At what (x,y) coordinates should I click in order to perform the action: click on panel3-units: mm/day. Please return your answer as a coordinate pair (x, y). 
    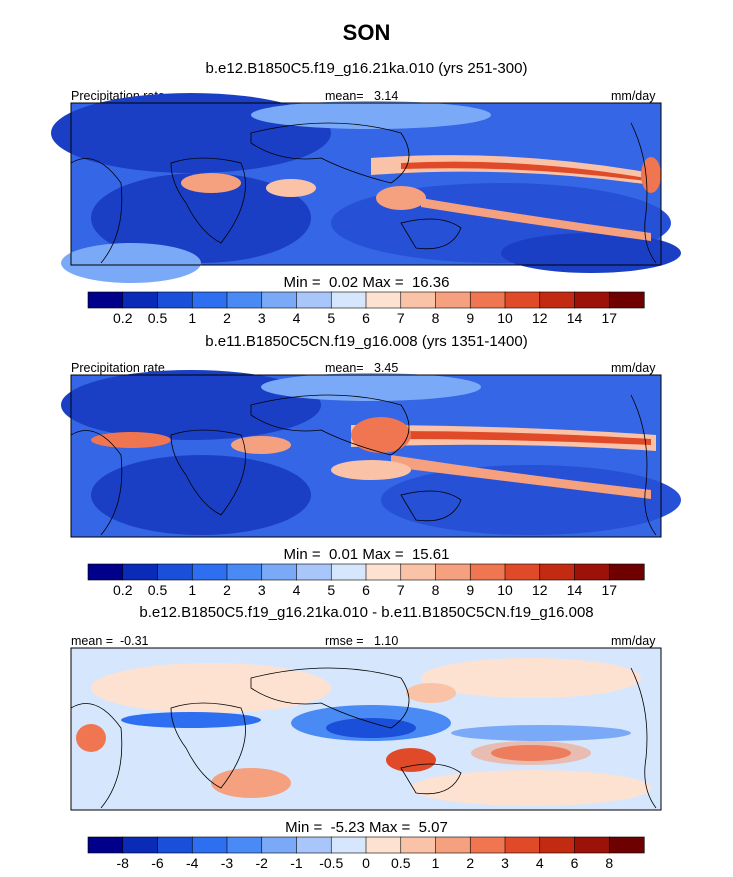
    Looking at the image, I should click on (633, 641).